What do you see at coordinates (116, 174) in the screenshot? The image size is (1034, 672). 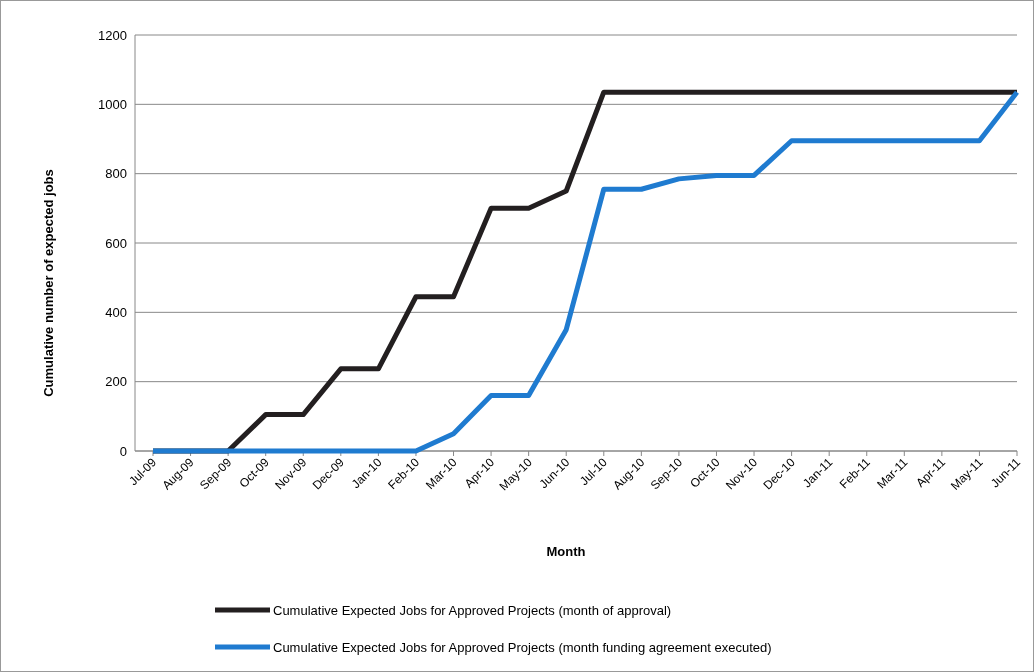 I see `y-tick-label: 800` at bounding box center [116, 174].